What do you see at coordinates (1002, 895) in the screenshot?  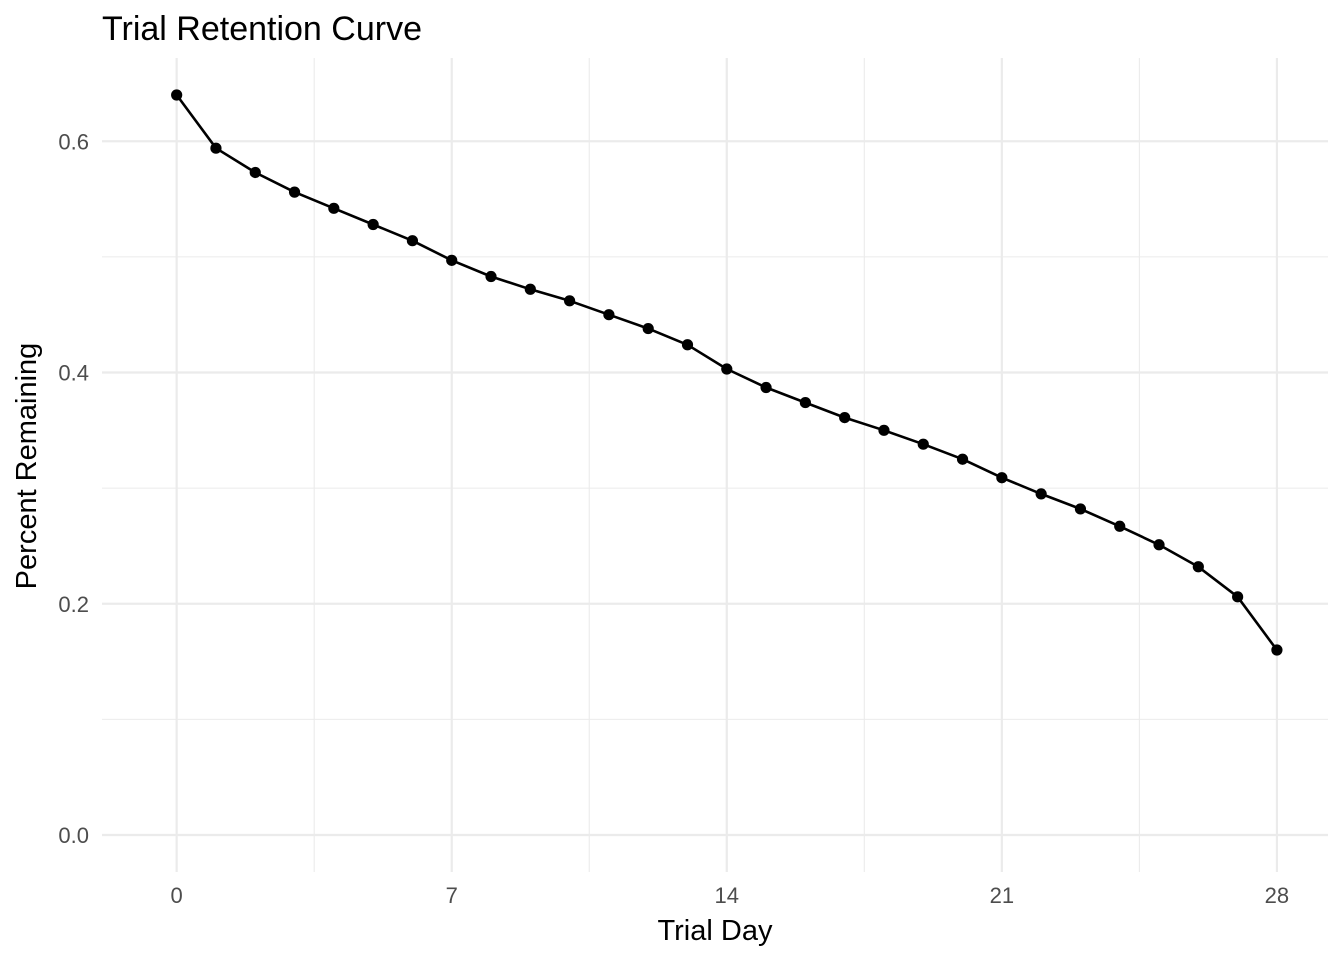 I see `x-tick-label: 21` at bounding box center [1002, 895].